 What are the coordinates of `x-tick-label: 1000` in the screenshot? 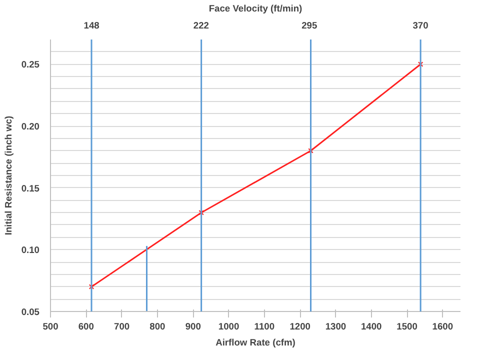 It's located at (229, 327).